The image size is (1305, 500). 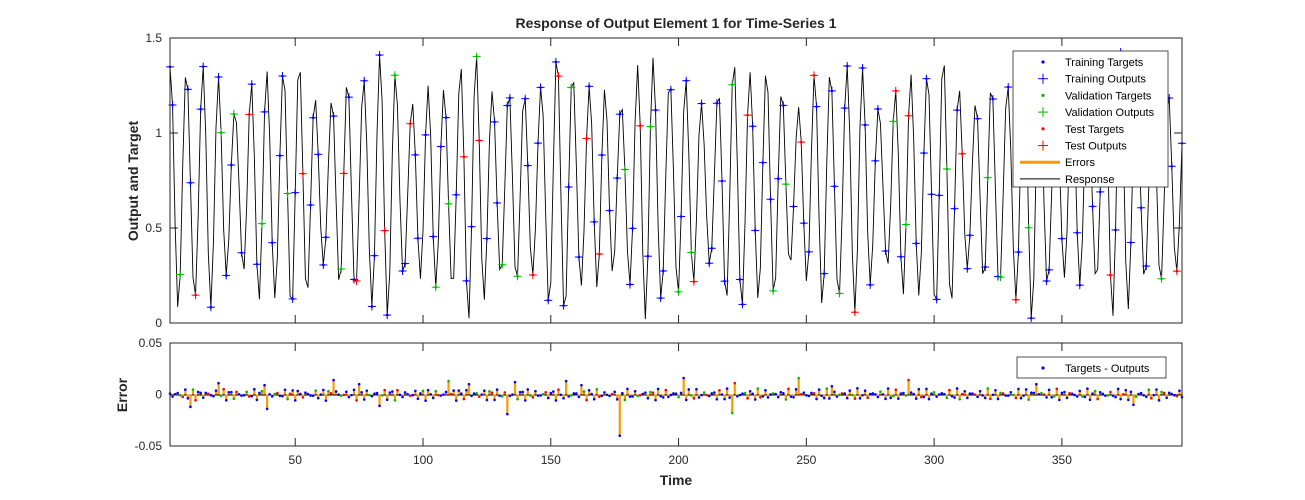 What do you see at coordinates (158, 133) in the screenshot?
I see `top-y-tick-label: 1` at bounding box center [158, 133].